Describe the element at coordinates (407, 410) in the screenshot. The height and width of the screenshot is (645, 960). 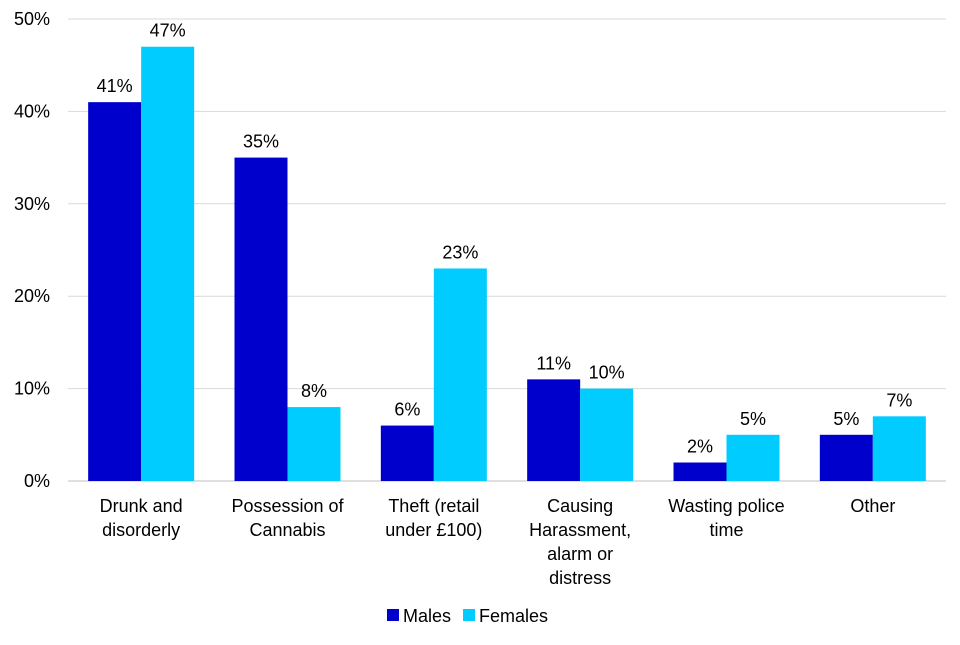
I see `data-label: 6%` at that location.